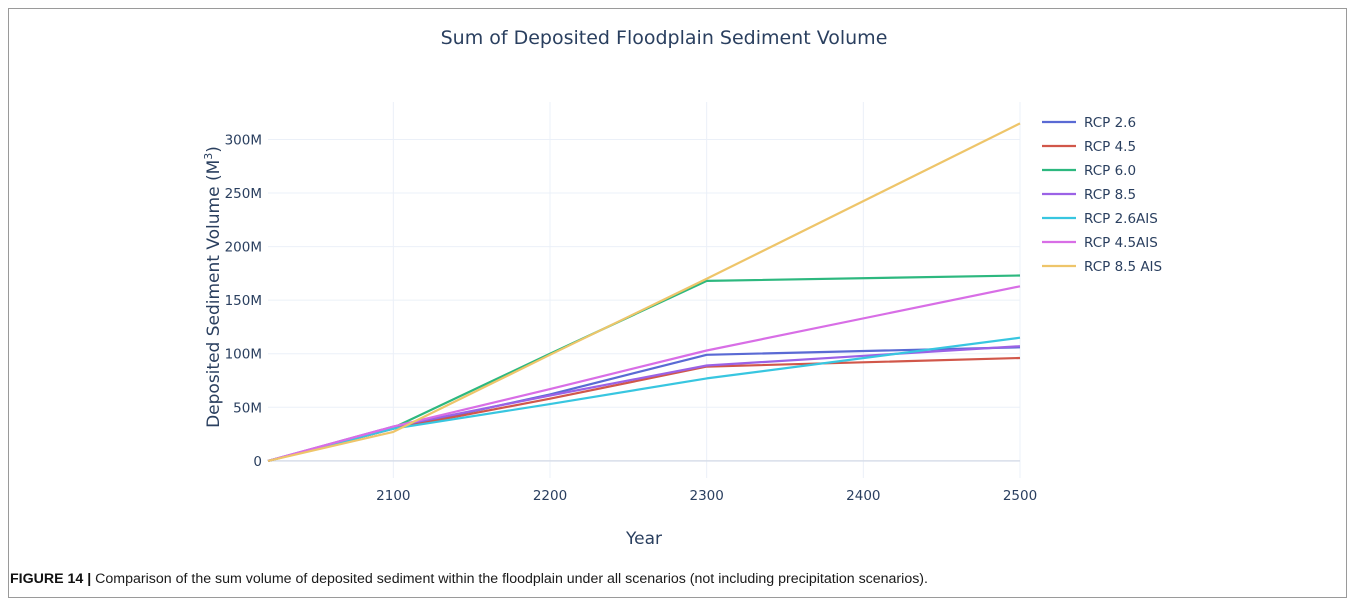 Image resolution: width=1355 pixels, height=606 pixels. What do you see at coordinates (243, 355) in the screenshot?
I see `y-tick-label: 100M` at bounding box center [243, 355].